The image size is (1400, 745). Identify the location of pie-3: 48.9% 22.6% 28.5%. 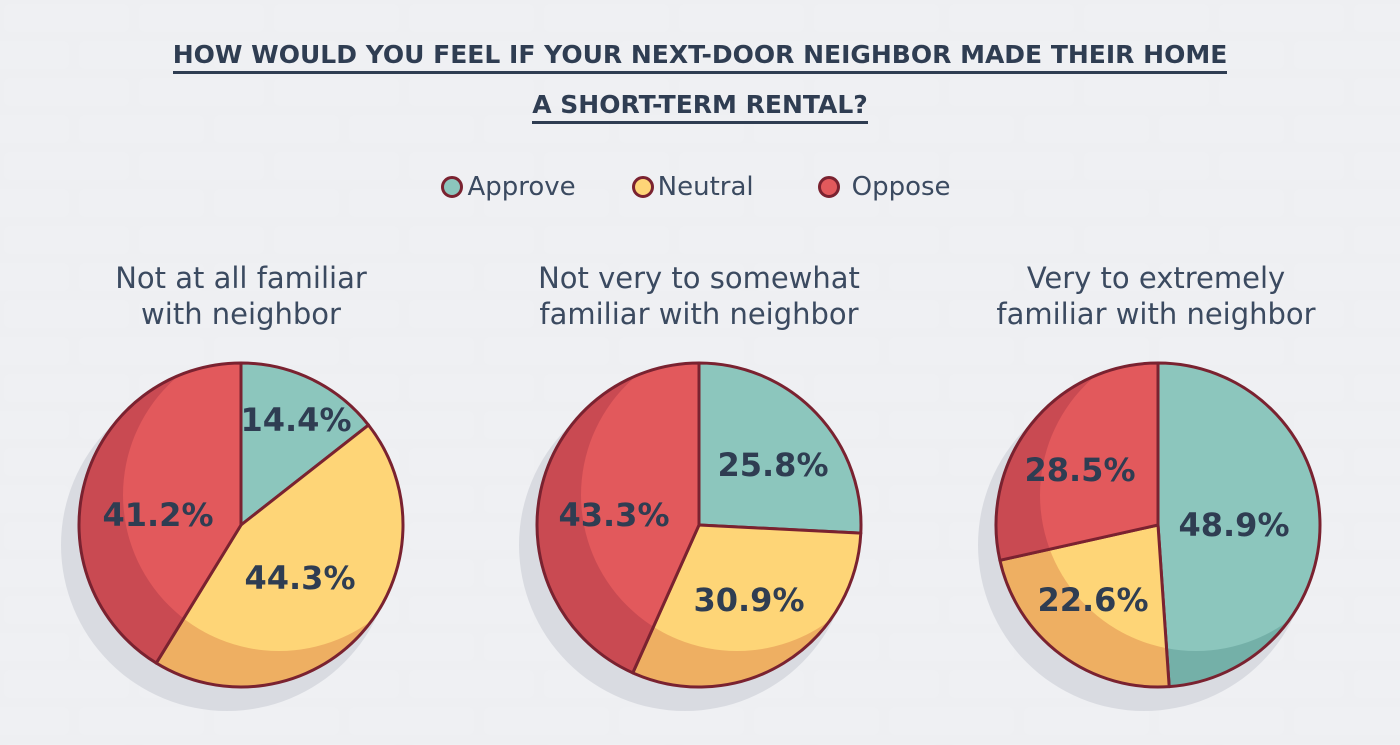
(1150, 536).